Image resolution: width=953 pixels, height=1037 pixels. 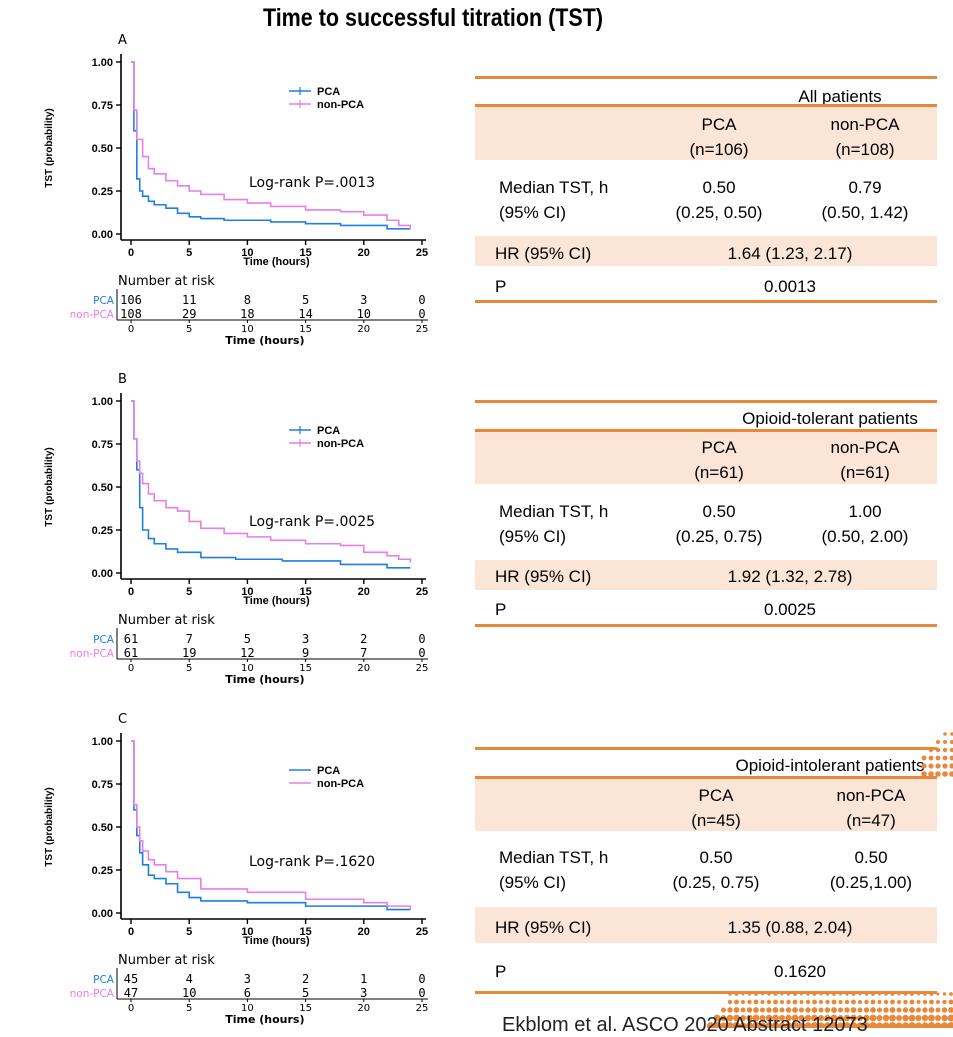 I want to click on legend-label: non-PCA, so click(x=340, y=444).